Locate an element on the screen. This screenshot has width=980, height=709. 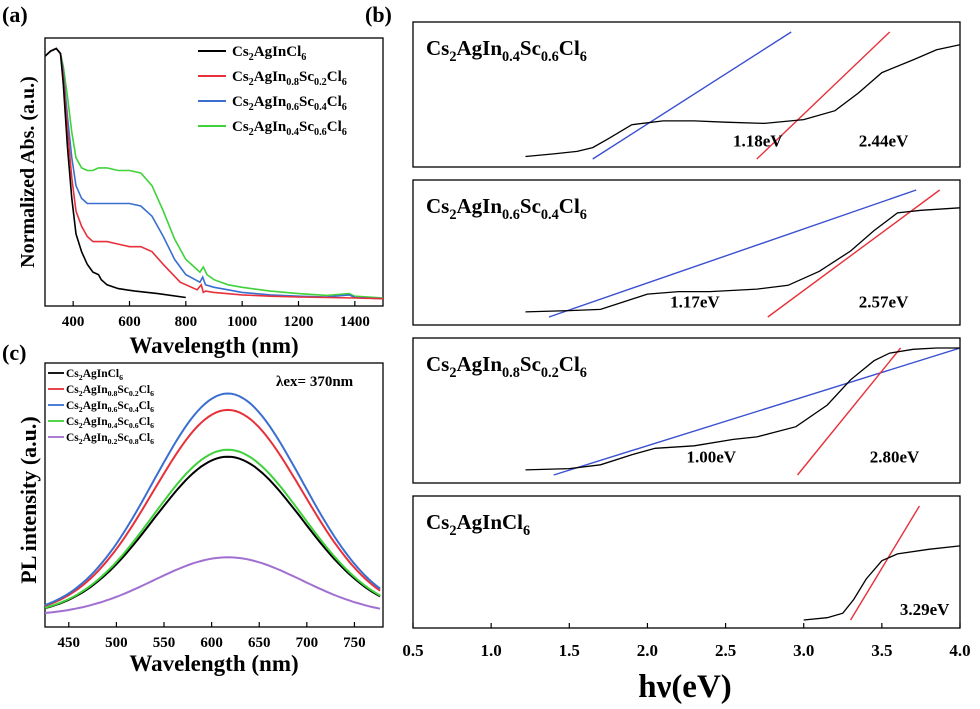
panel-a-tick-label: 600 is located at coordinates (129, 322).